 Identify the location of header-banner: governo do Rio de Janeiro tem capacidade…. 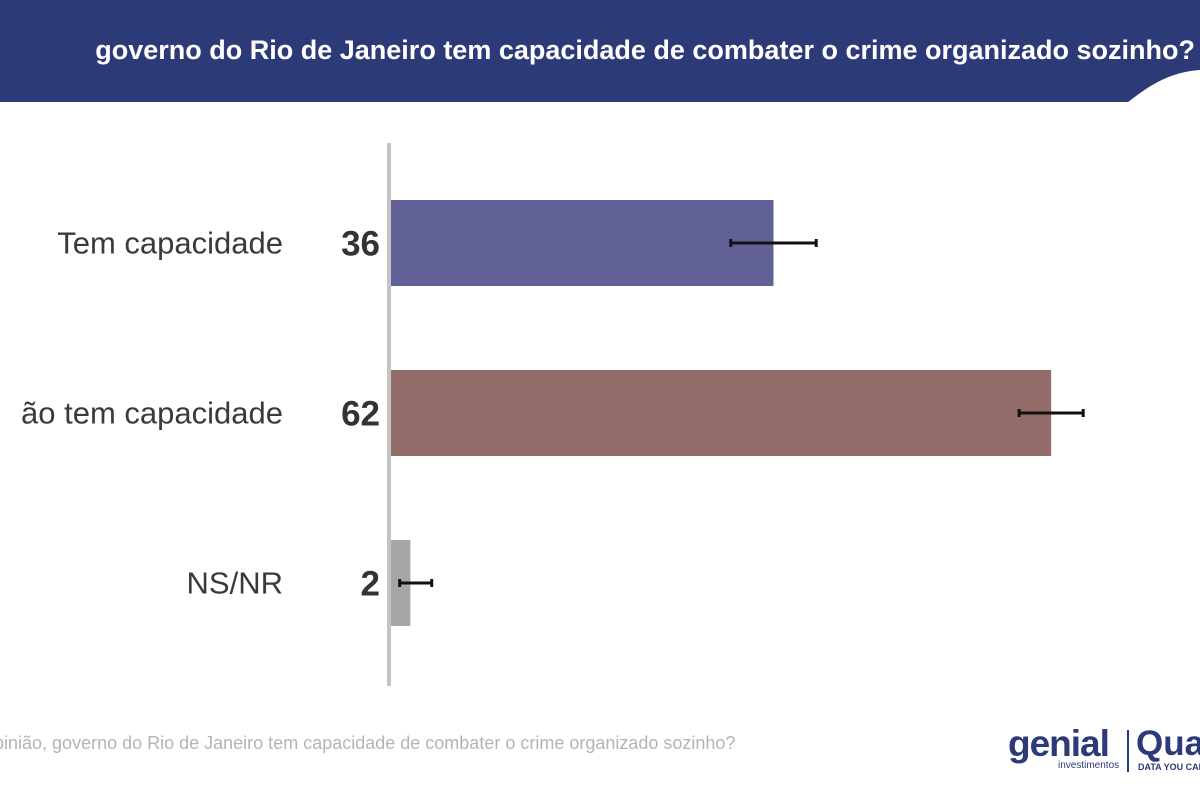
(600, 51).